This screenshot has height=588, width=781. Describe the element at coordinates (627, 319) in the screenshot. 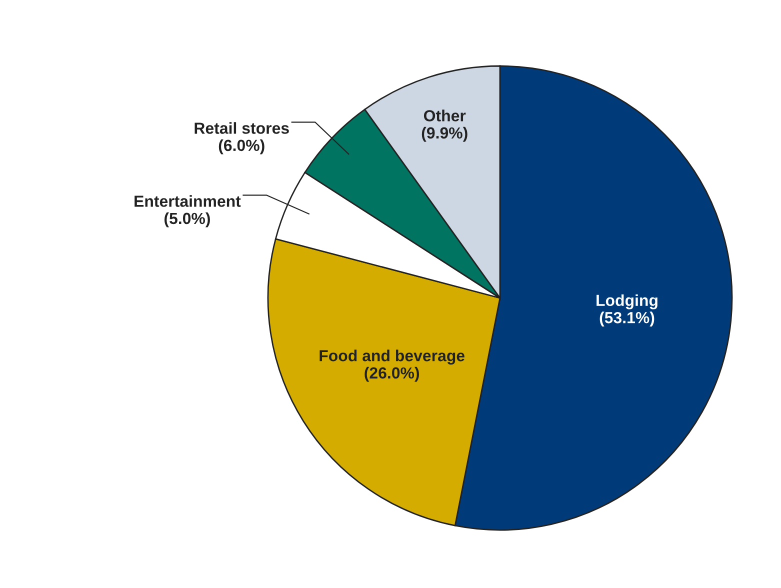

I see `data-label: (53.1%)` at that location.